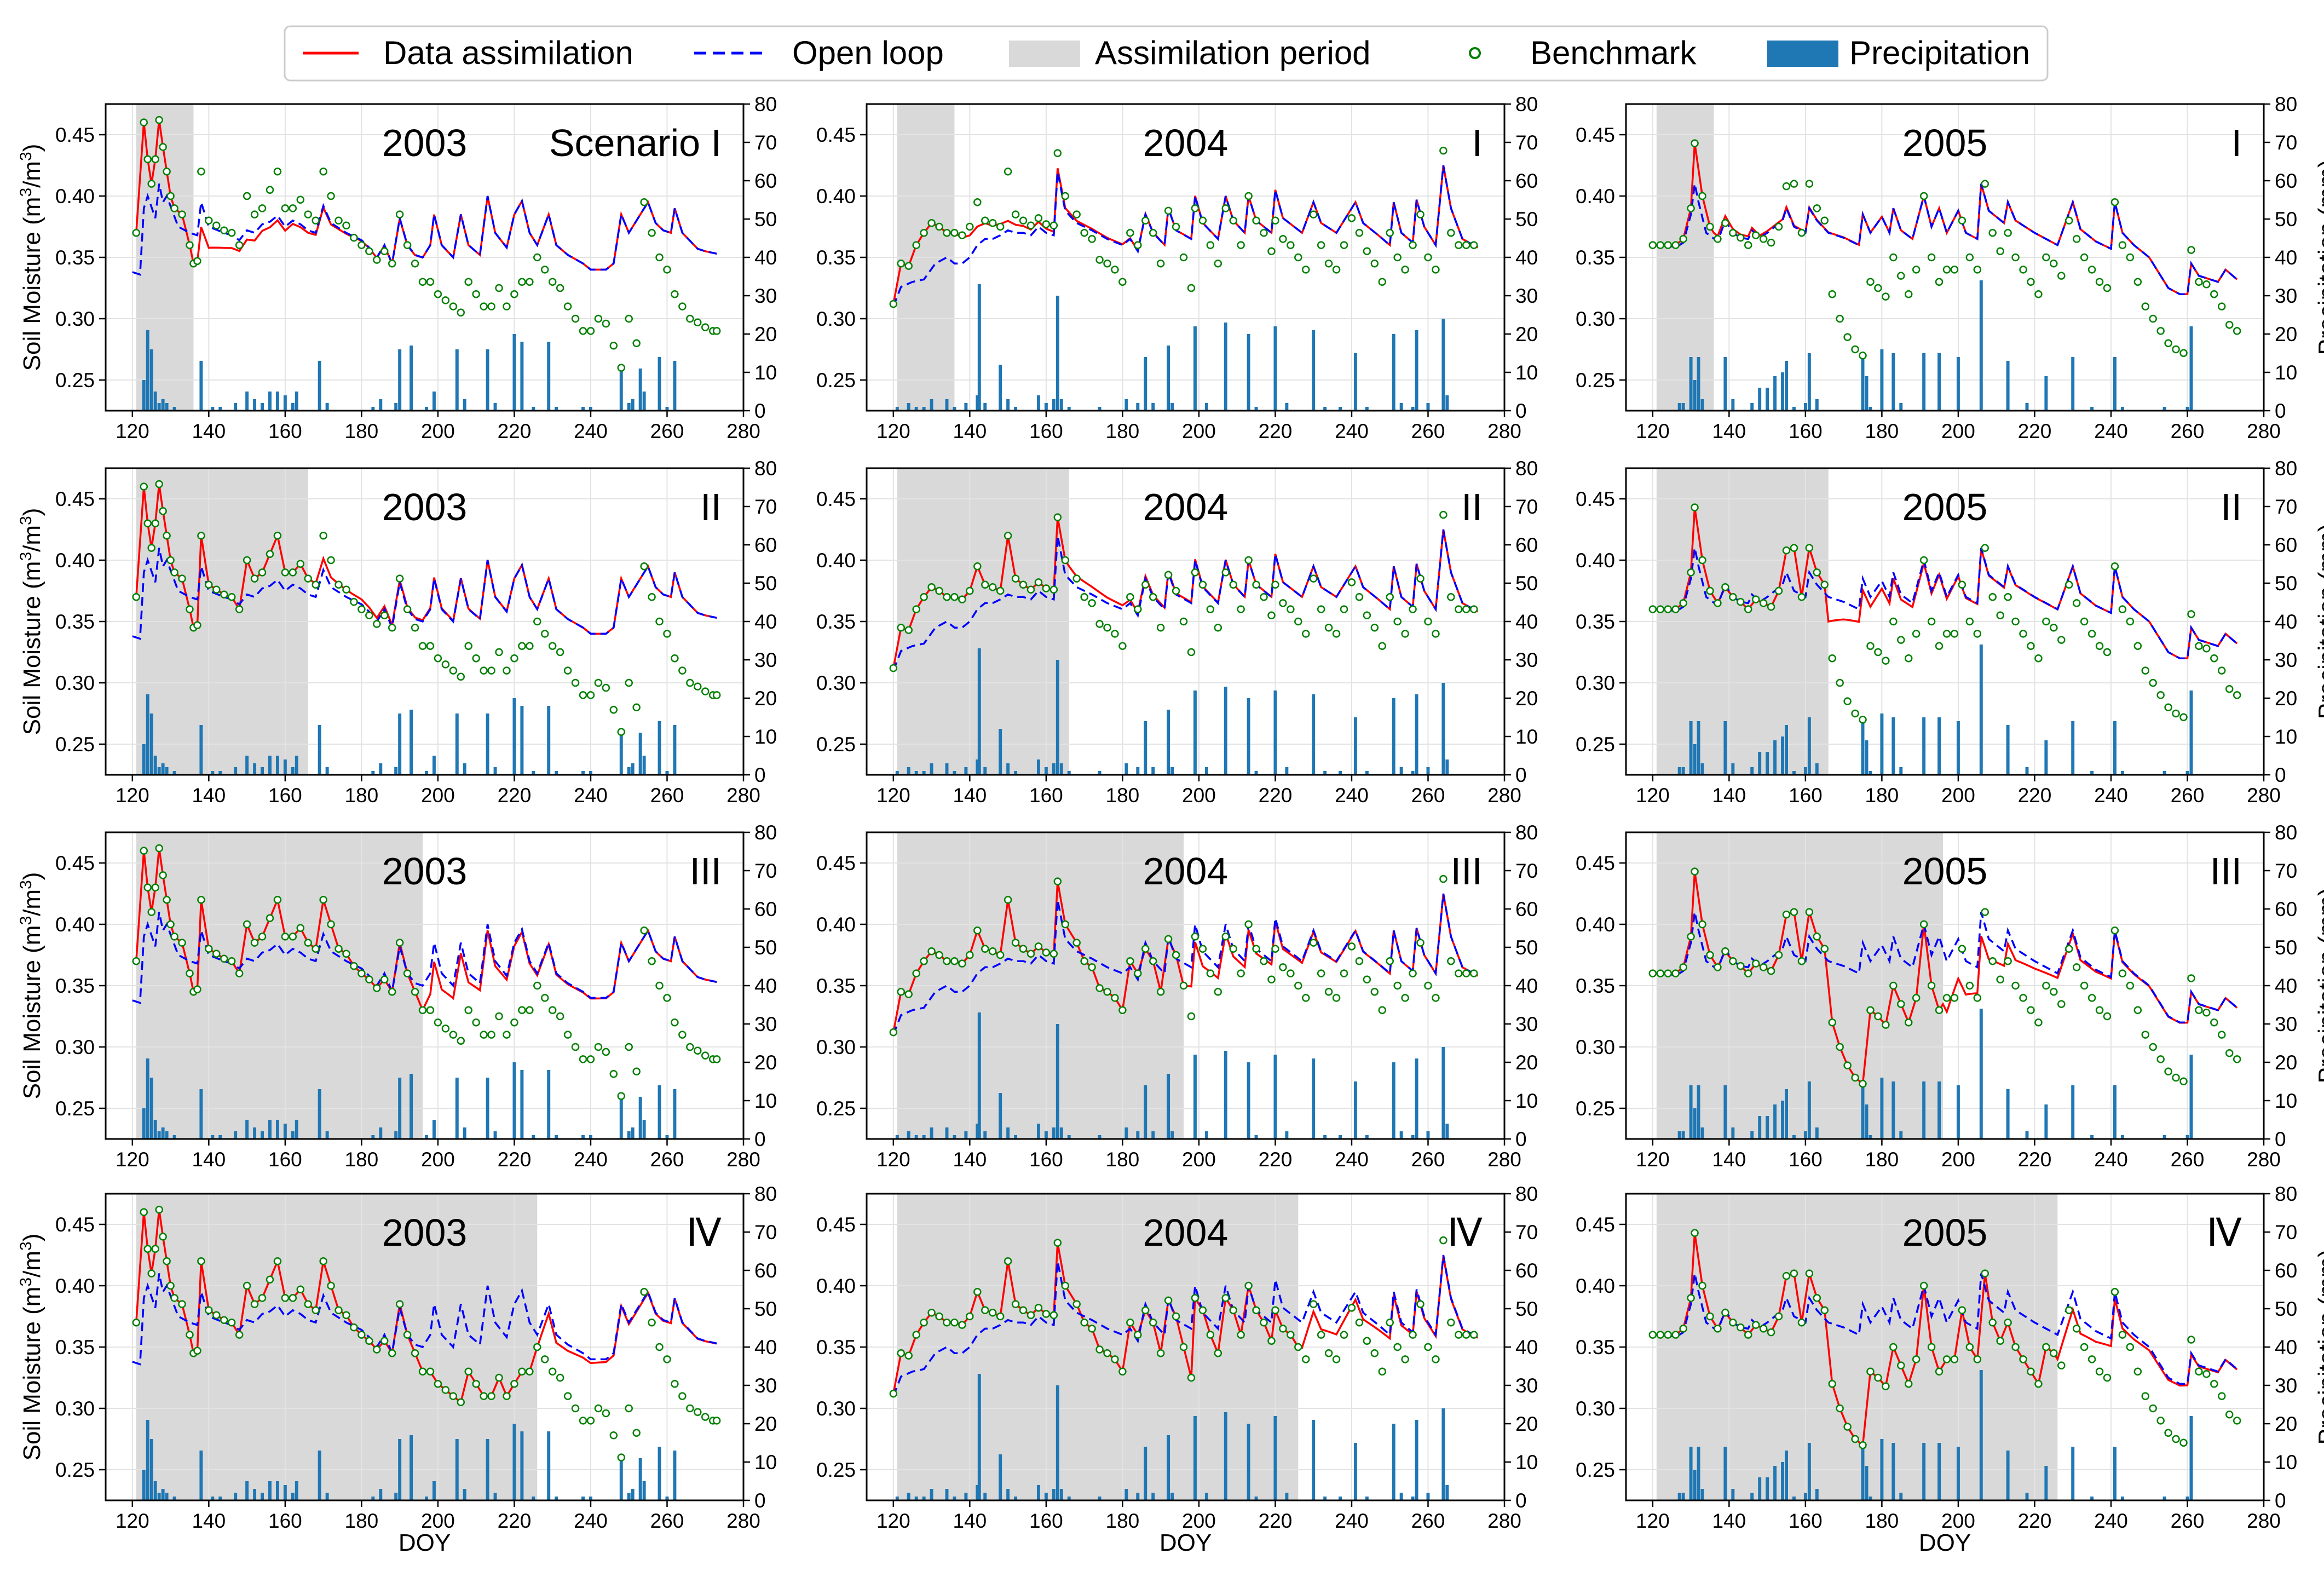  I want to click on y2-tick-label: 80, so click(1526, 104).